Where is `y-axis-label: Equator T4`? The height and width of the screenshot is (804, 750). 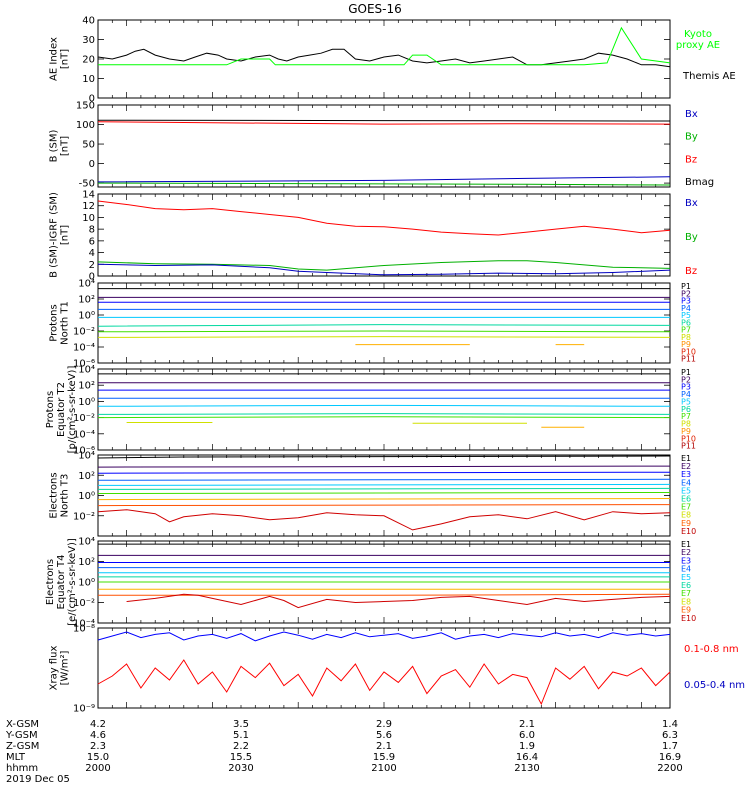 y-axis-label: Equator T4 is located at coordinates (61, 582).